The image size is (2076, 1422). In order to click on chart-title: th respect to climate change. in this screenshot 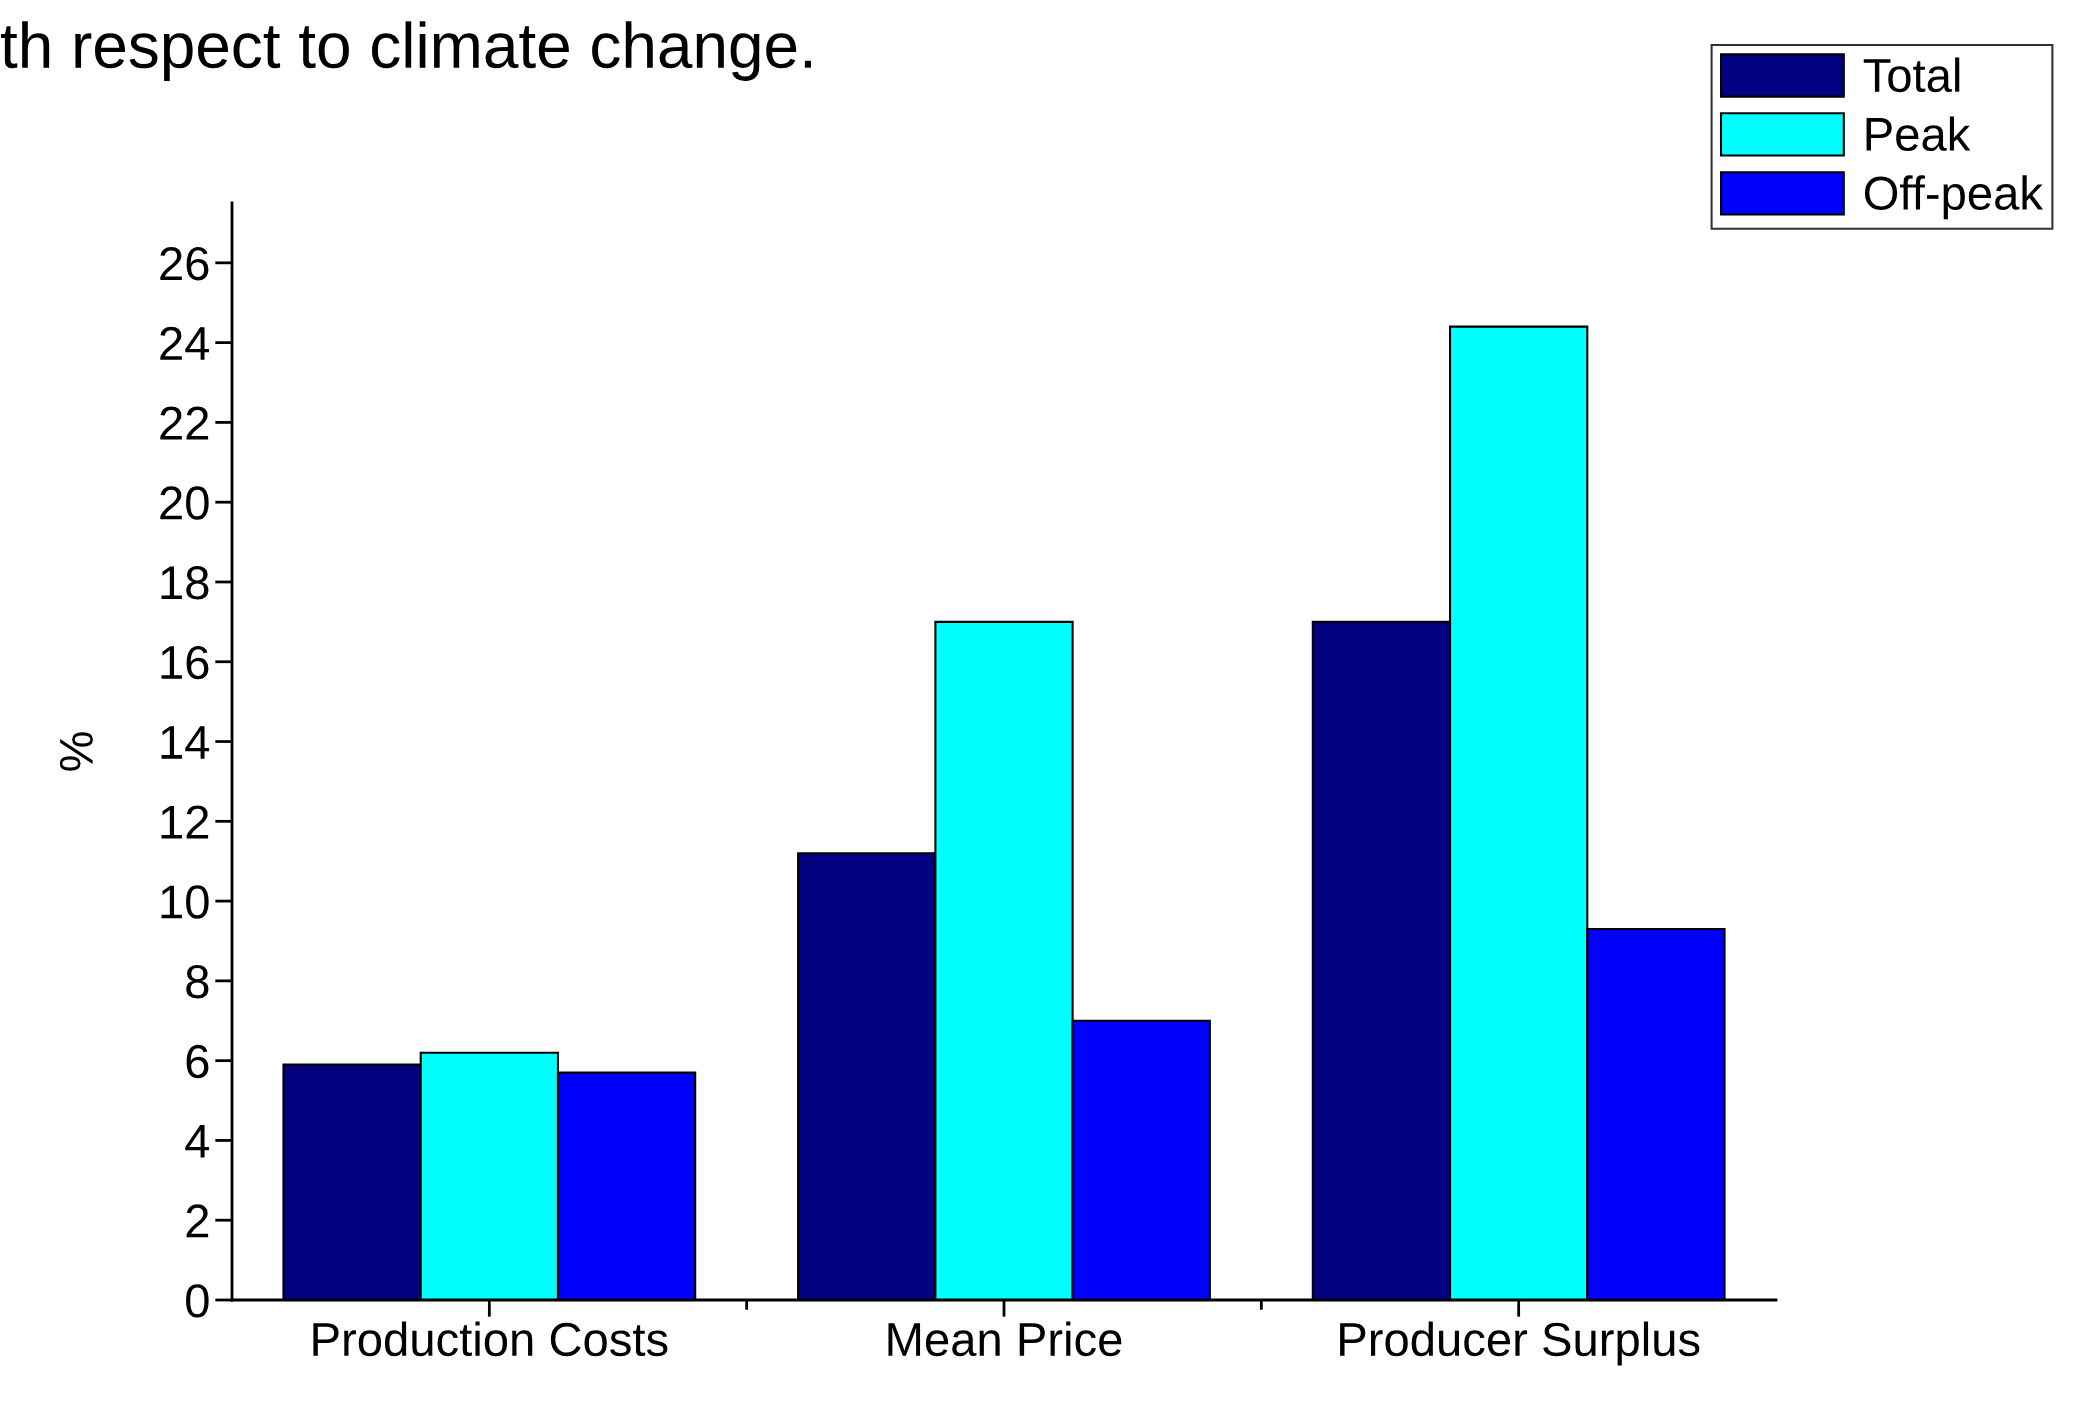, I will do `click(405, 51)`.